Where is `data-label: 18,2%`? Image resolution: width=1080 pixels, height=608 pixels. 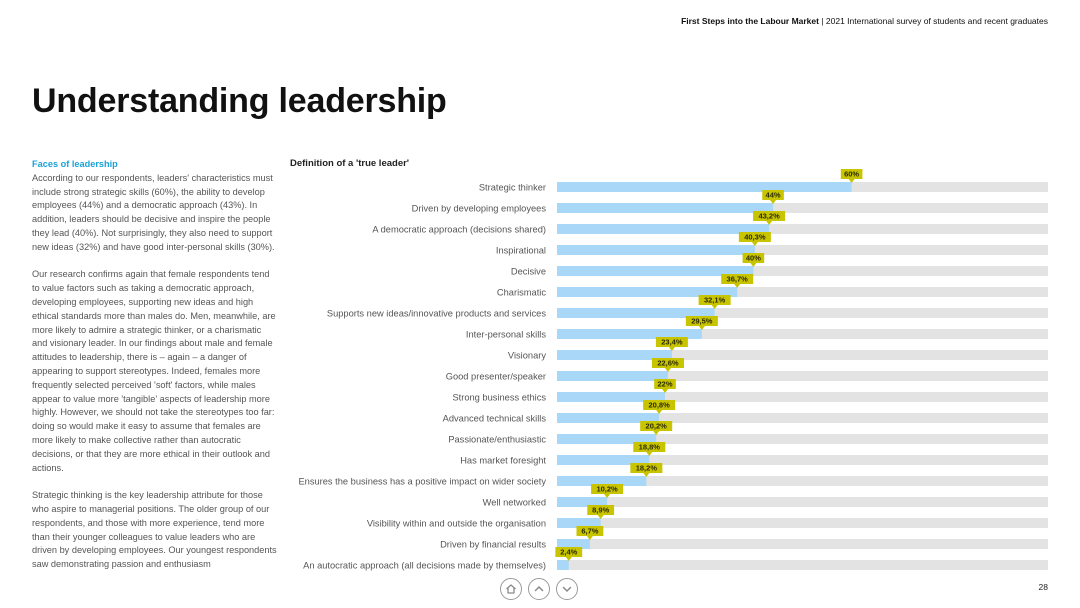 data-label: 18,2% is located at coordinates (647, 468).